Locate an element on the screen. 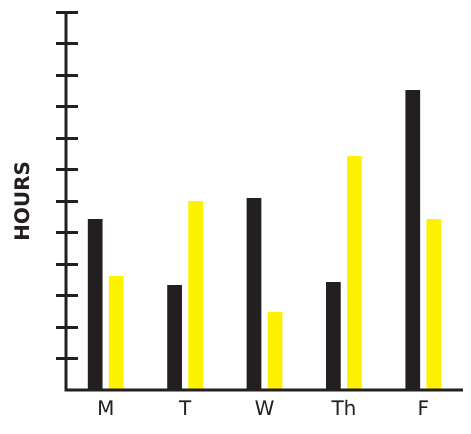 This screenshot has width=471, height=434. x-tick-label: M is located at coordinates (105, 408).